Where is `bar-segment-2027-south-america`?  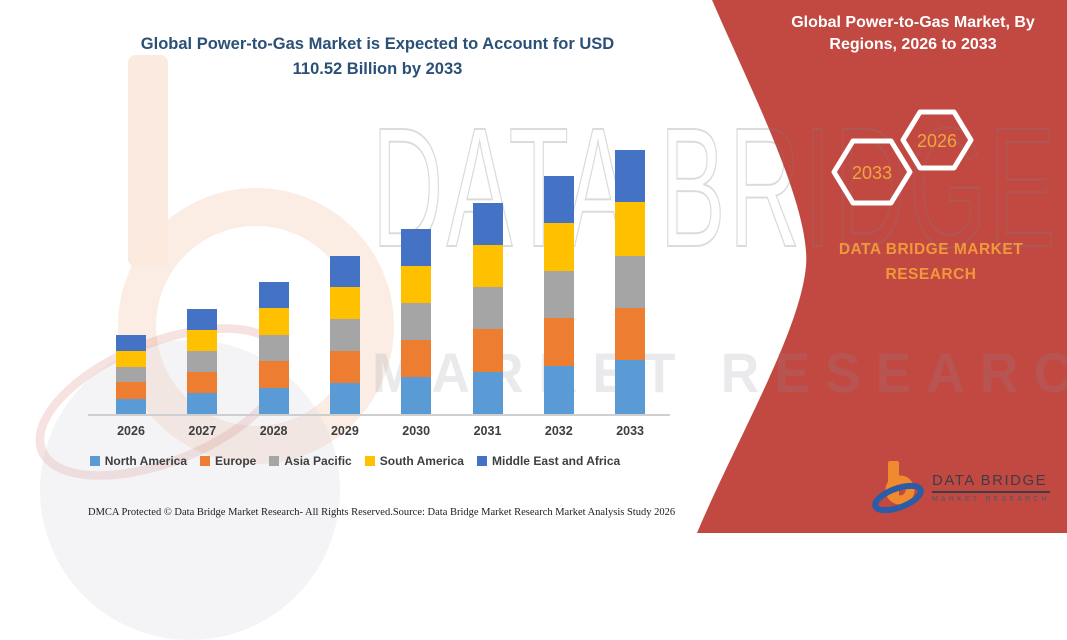
bar-segment-2027-south-america is located at coordinates (202, 340).